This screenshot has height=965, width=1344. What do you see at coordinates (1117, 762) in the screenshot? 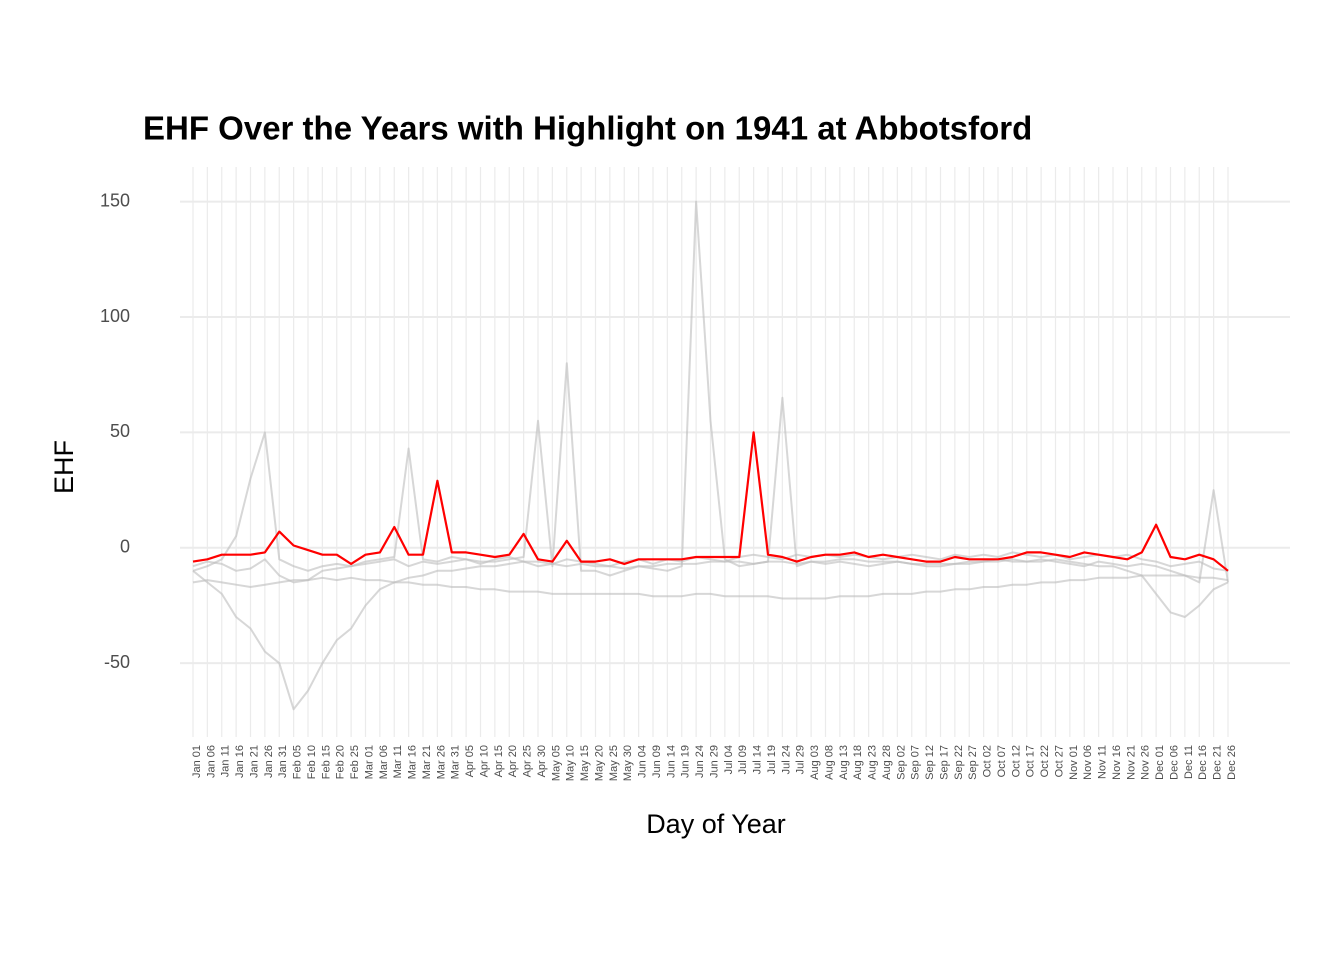
I see `x-tick-label: Nov 16` at bounding box center [1117, 762].